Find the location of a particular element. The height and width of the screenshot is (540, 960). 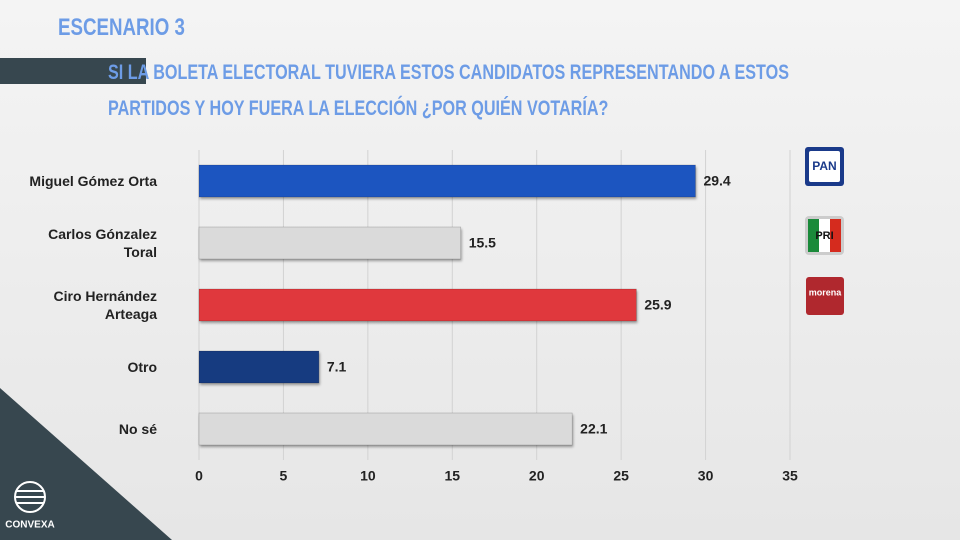

category-label: No sé is located at coordinates (137, 429).